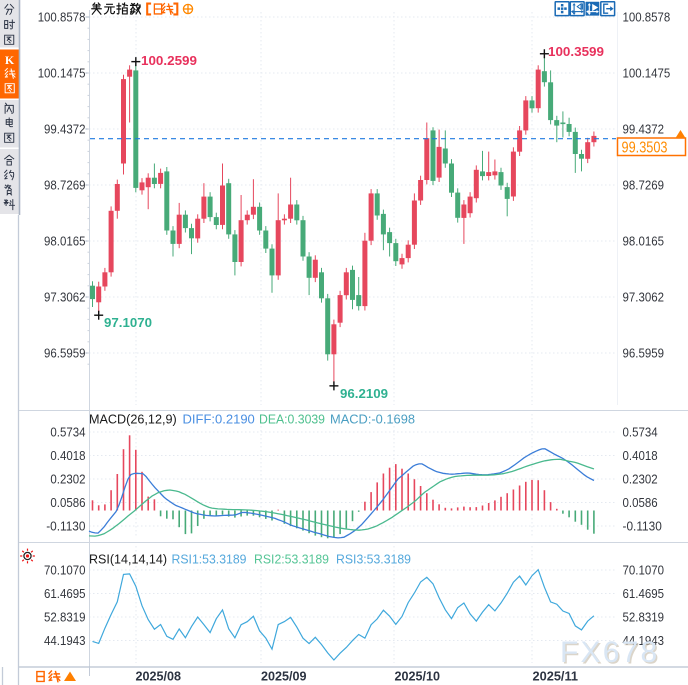 The height and width of the screenshot is (685, 688). What do you see at coordinates (169, 60) in the screenshot?
I see `svg-text: 100.2599` at bounding box center [169, 60].